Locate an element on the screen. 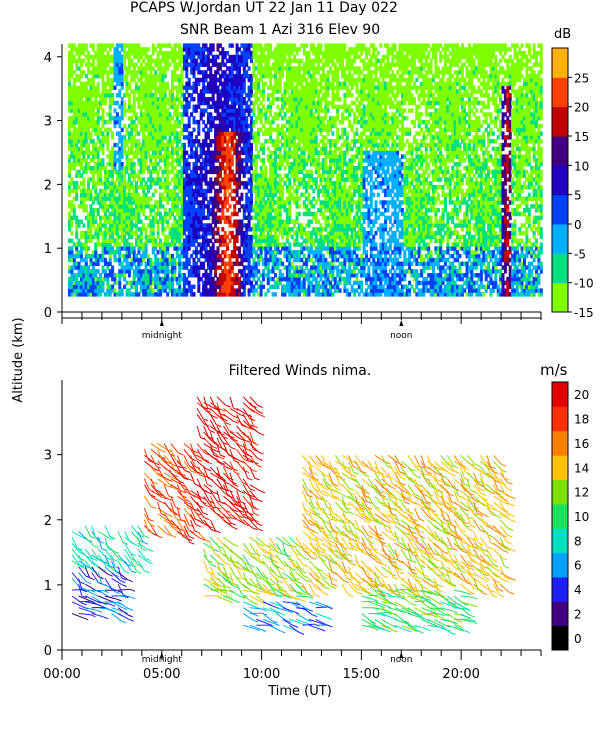  y-axis-label: Altitude (km) is located at coordinates (18, 359).